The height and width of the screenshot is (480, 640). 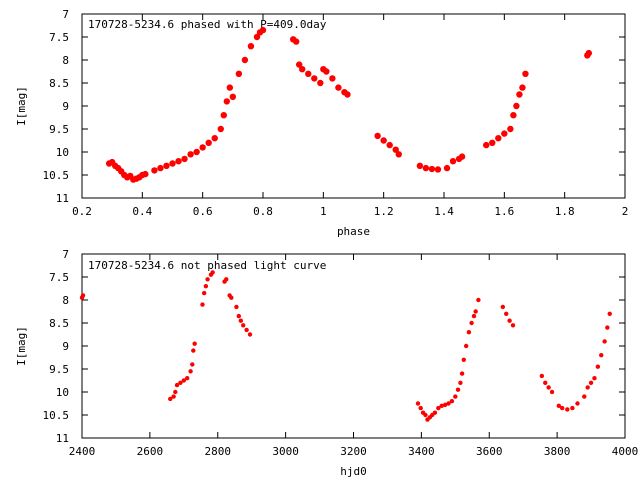 What do you see at coordinates (65, 300) in the screenshot?
I see `y-tick-label: 8` at bounding box center [65, 300].